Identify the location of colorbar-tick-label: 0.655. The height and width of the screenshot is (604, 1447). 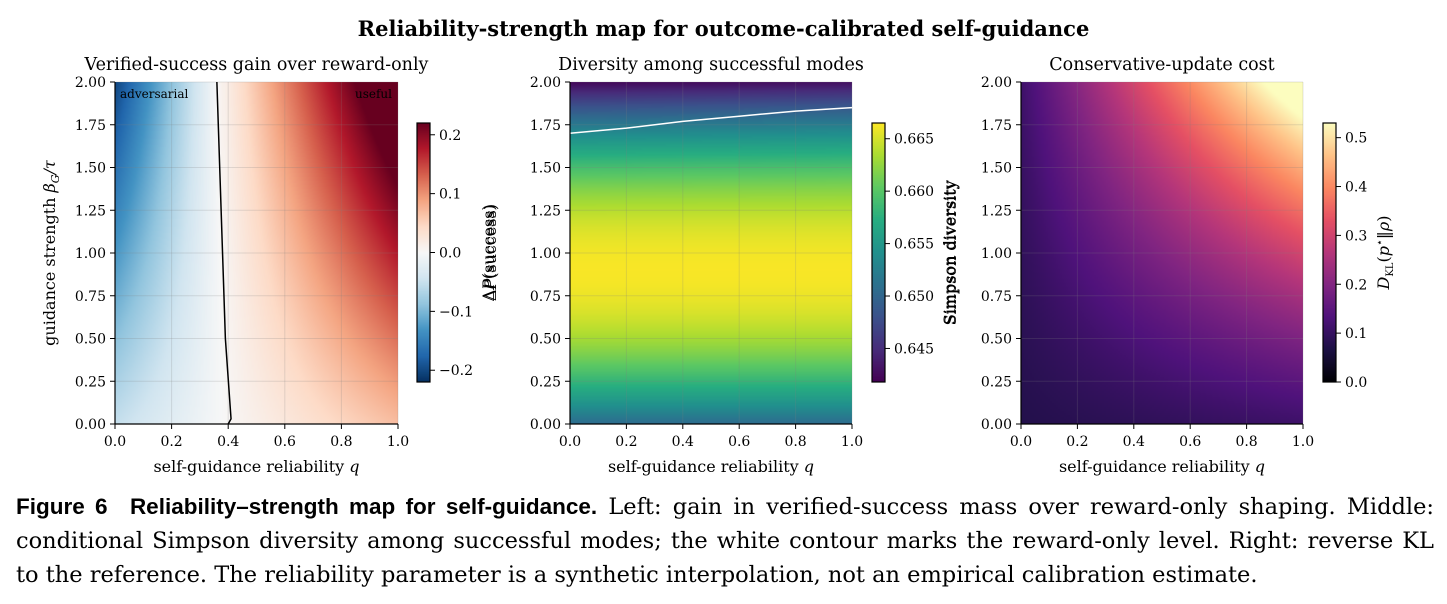
(914, 245).